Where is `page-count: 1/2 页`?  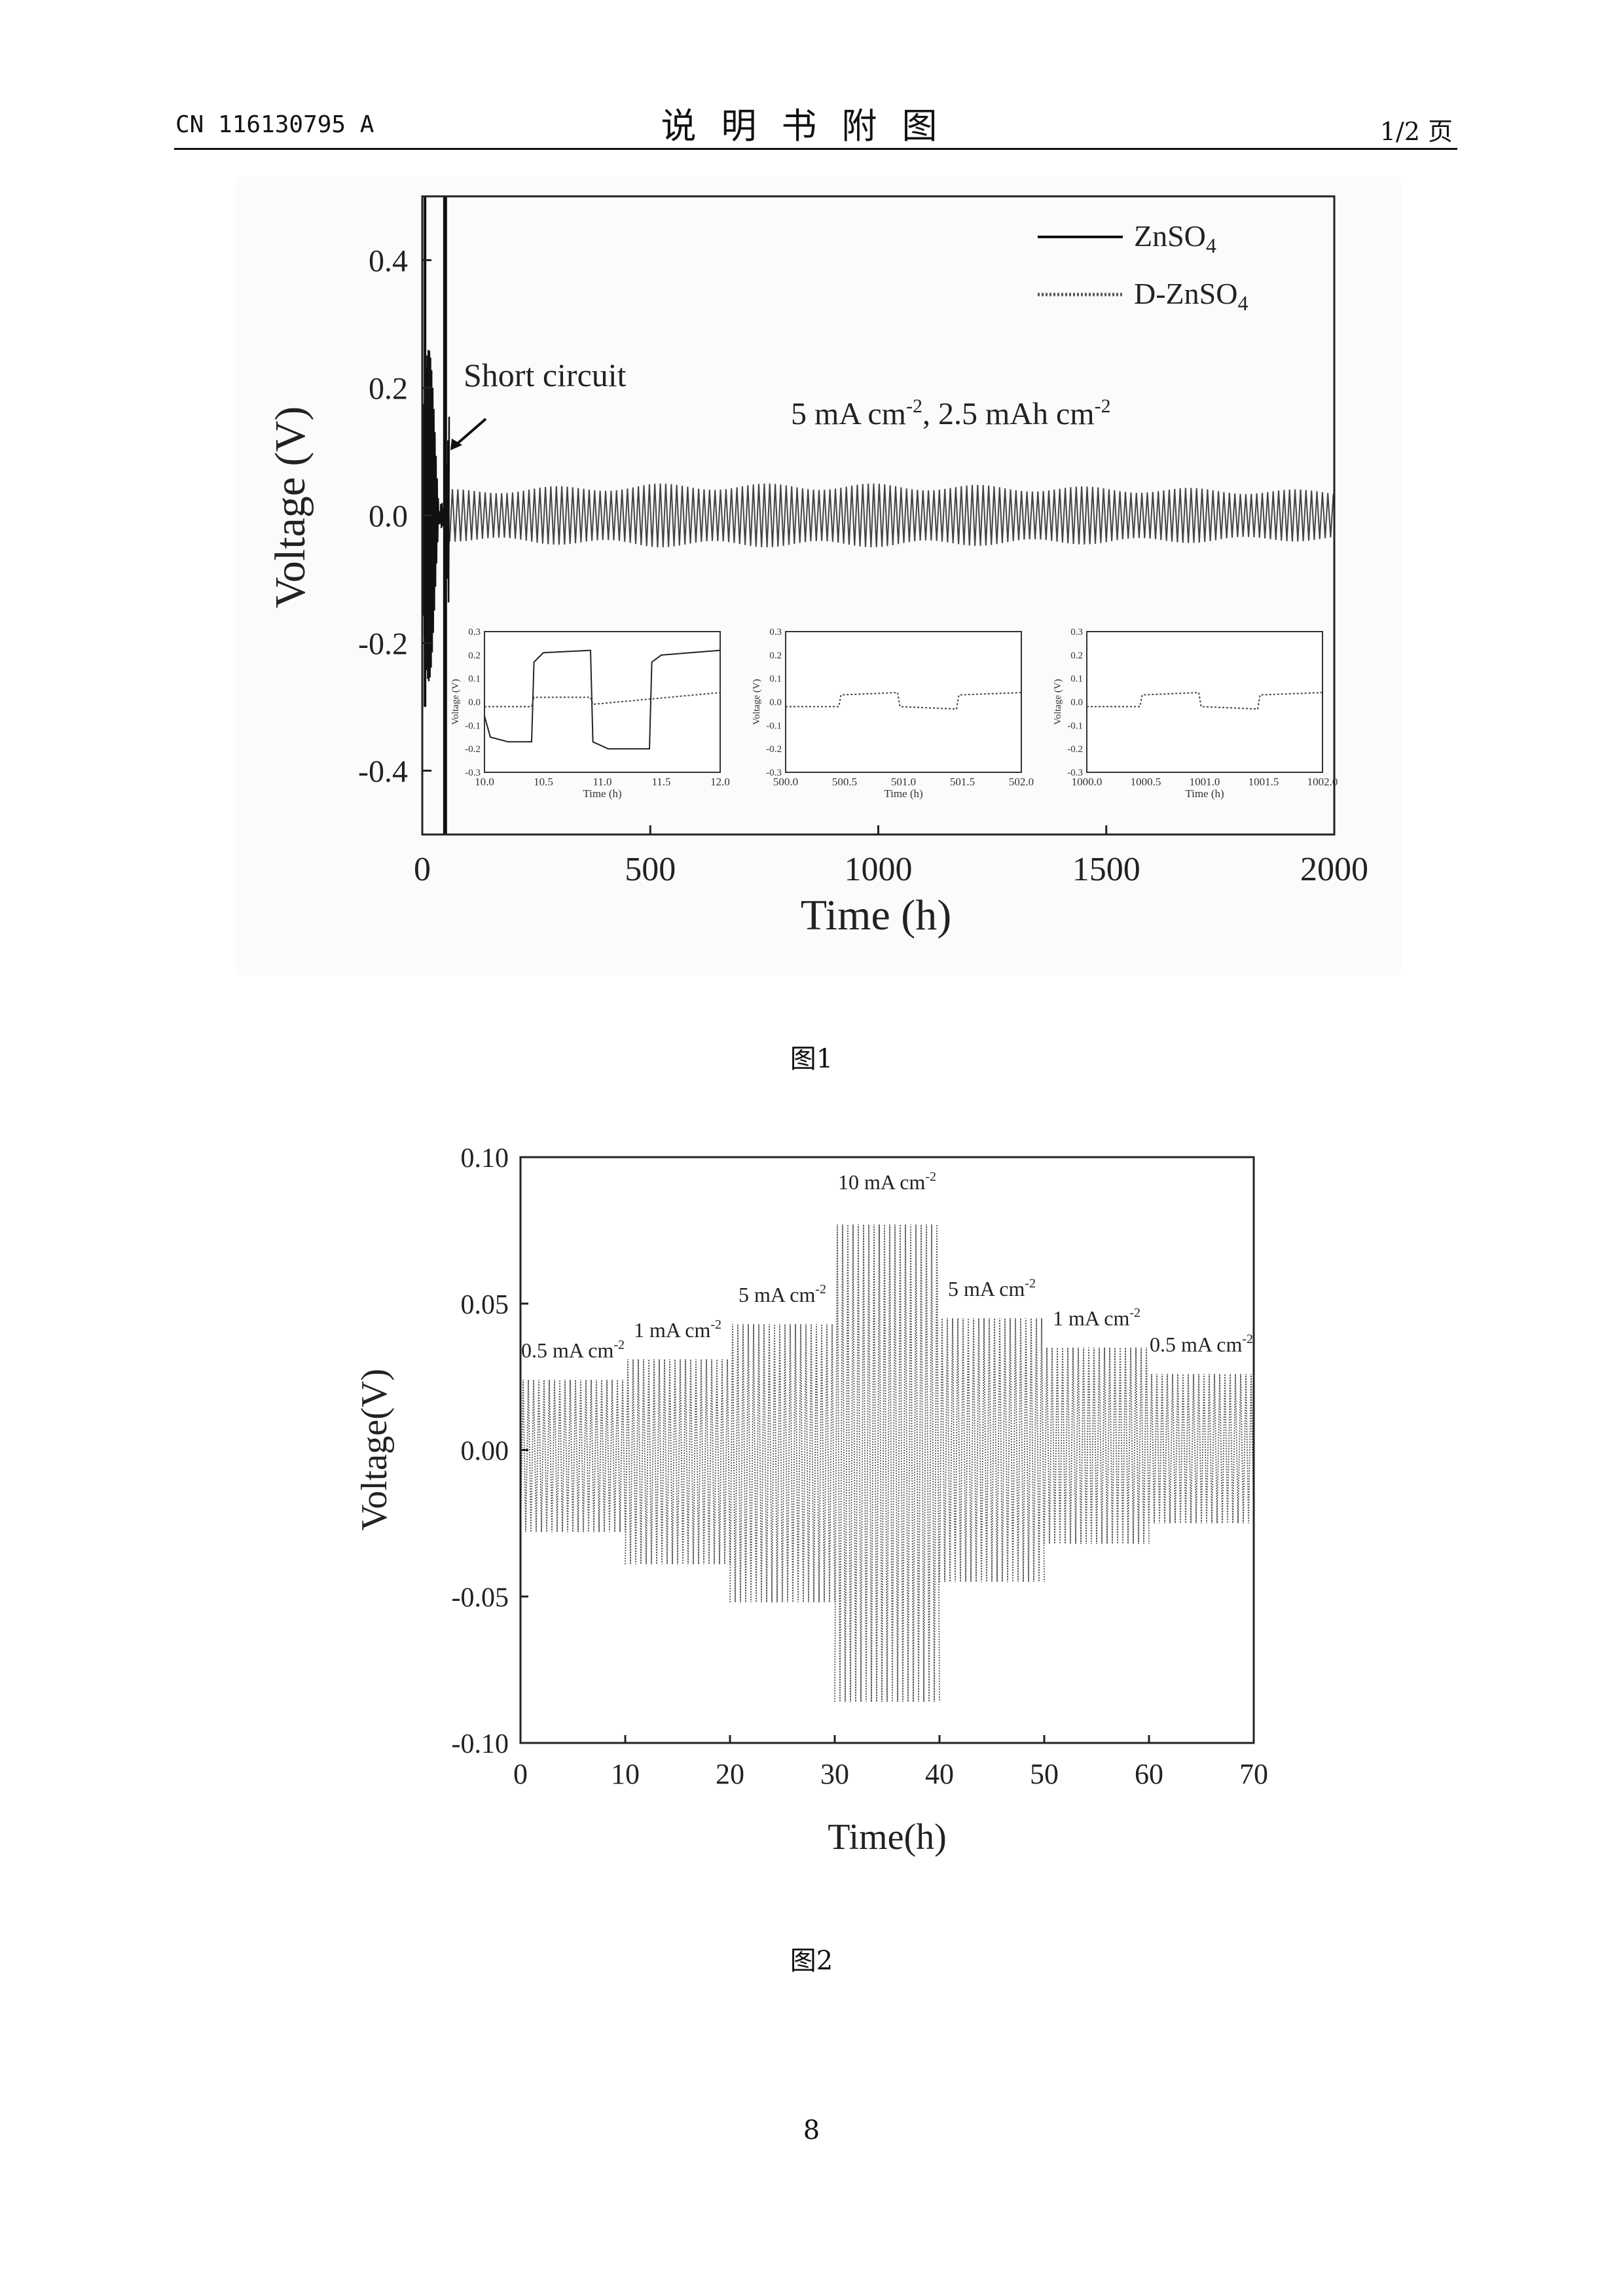 page-count: 1/2 页 is located at coordinates (1416, 131).